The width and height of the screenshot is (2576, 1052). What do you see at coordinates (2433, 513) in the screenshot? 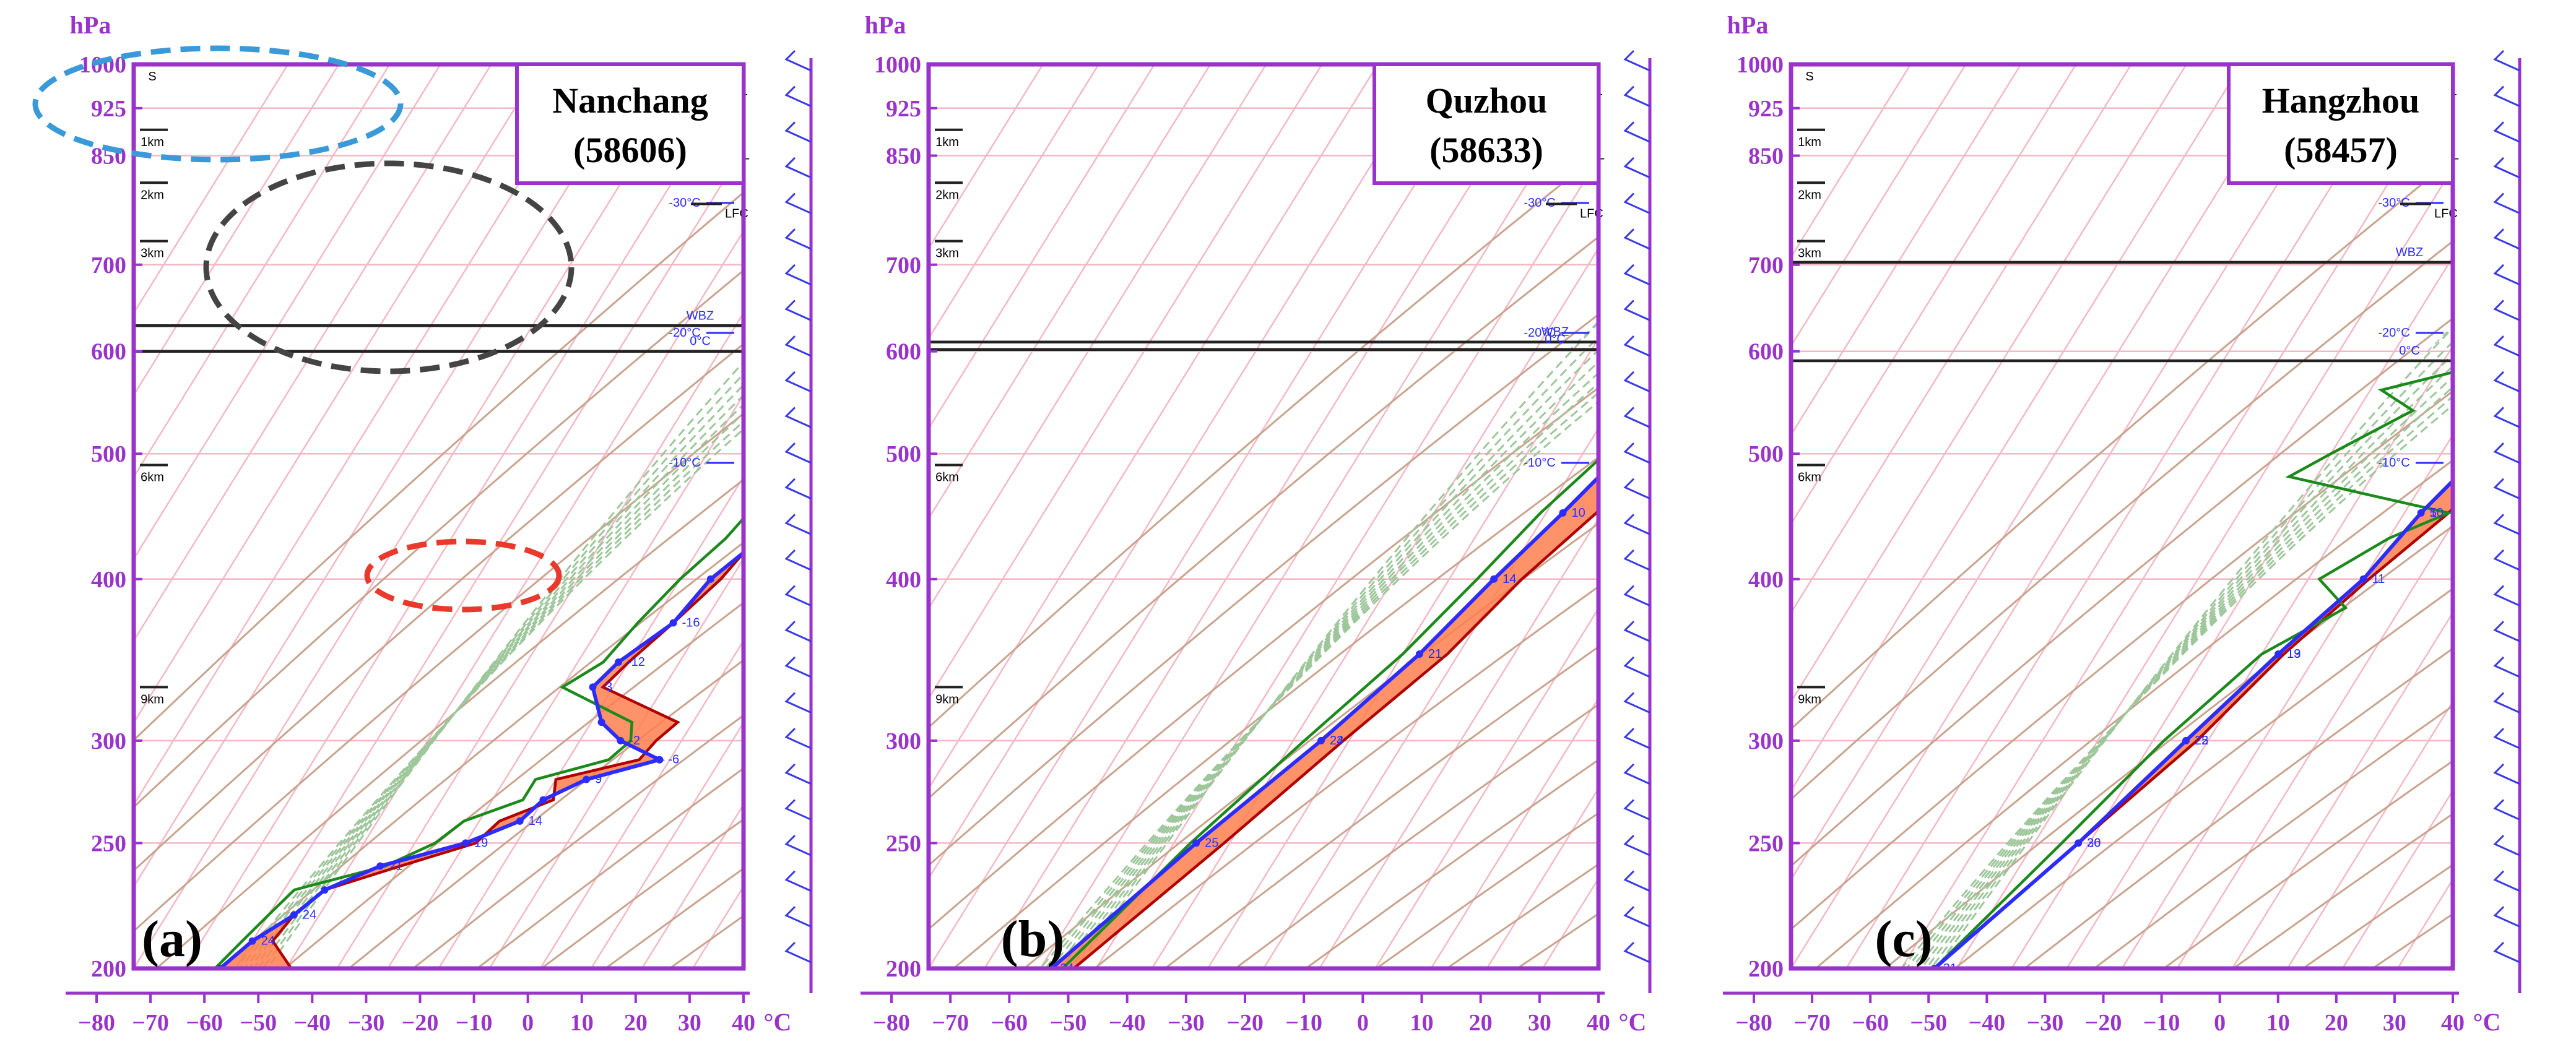
I see `point-label: 5` at bounding box center [2433, 513].